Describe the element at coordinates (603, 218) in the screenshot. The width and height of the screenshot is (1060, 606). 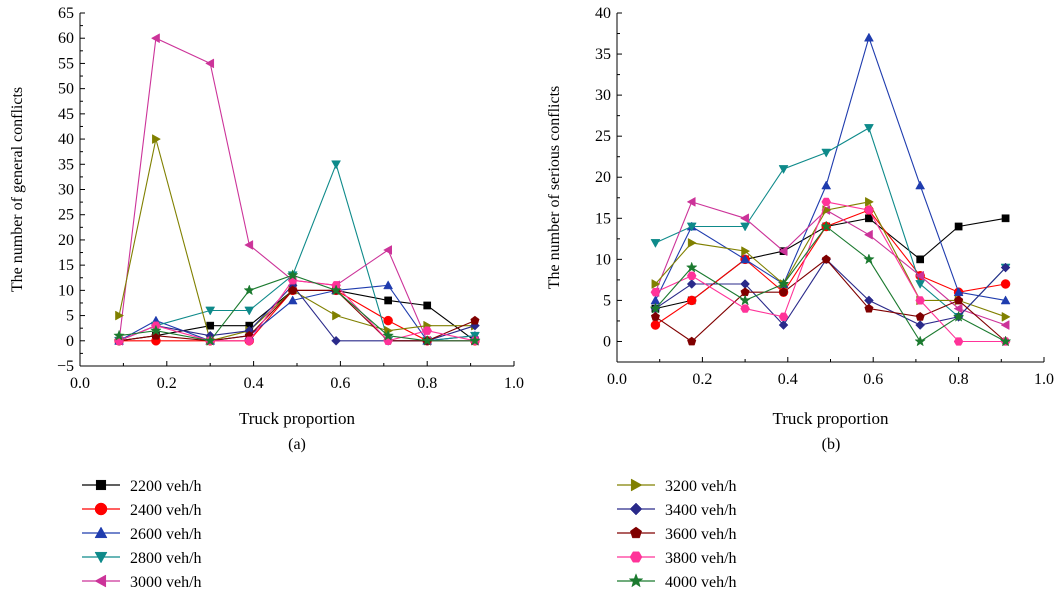
I see `y-tick-label: 15` at that location.